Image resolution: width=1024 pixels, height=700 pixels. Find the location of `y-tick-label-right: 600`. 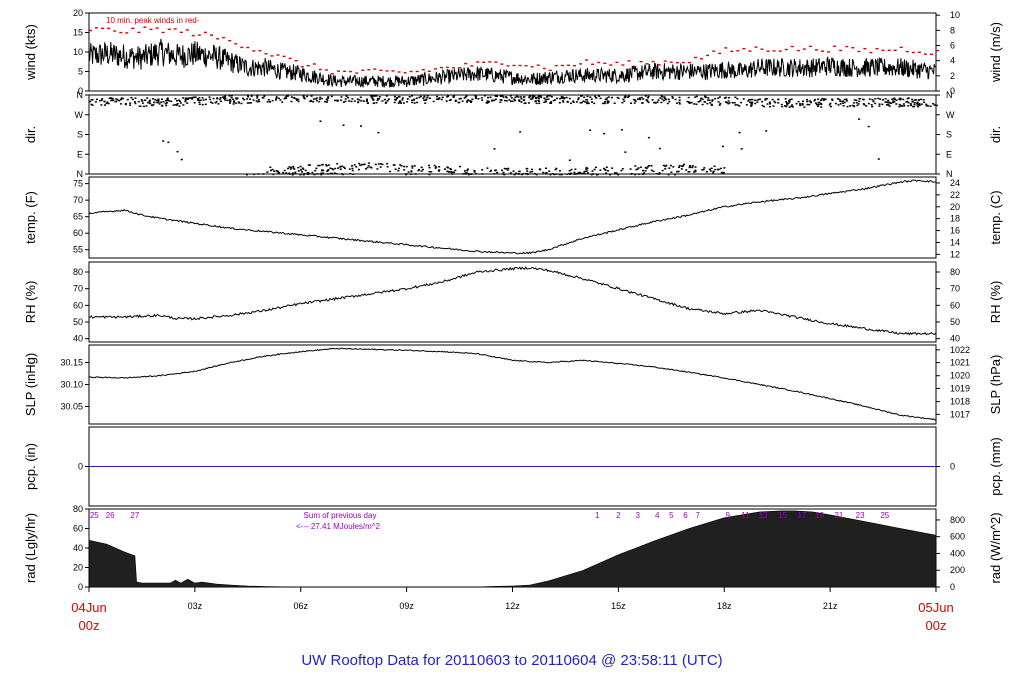

y-tick-label-right: 600 is located at coordinates (957, 537).